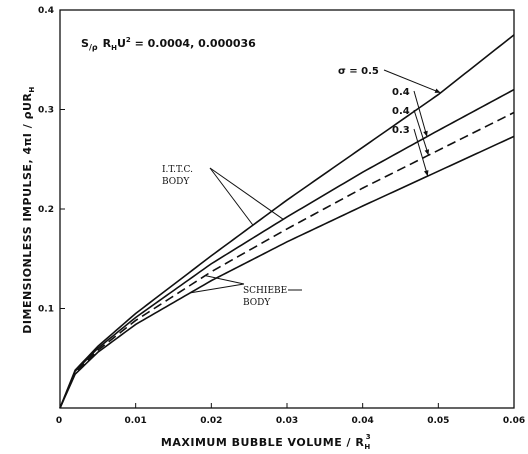 This screenshot has width=528, height=454. Describe the element at coordinates (176, 182) in the screenshot. I see `ittc-label-line2: BODY` at that location.